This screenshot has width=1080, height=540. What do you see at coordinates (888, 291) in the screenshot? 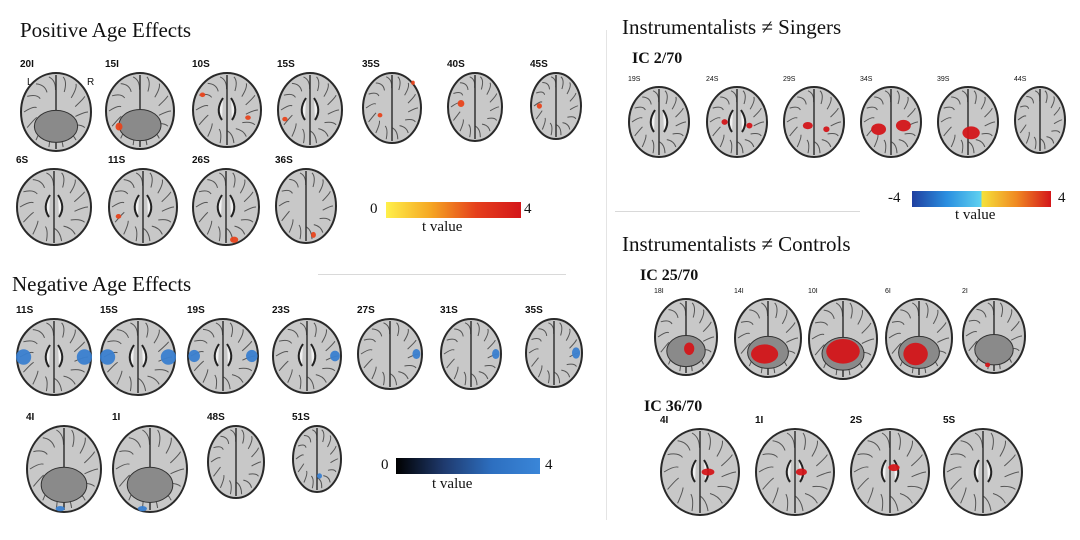
I see `controls-slice-label: 6I` at bounding box center [888, 291].